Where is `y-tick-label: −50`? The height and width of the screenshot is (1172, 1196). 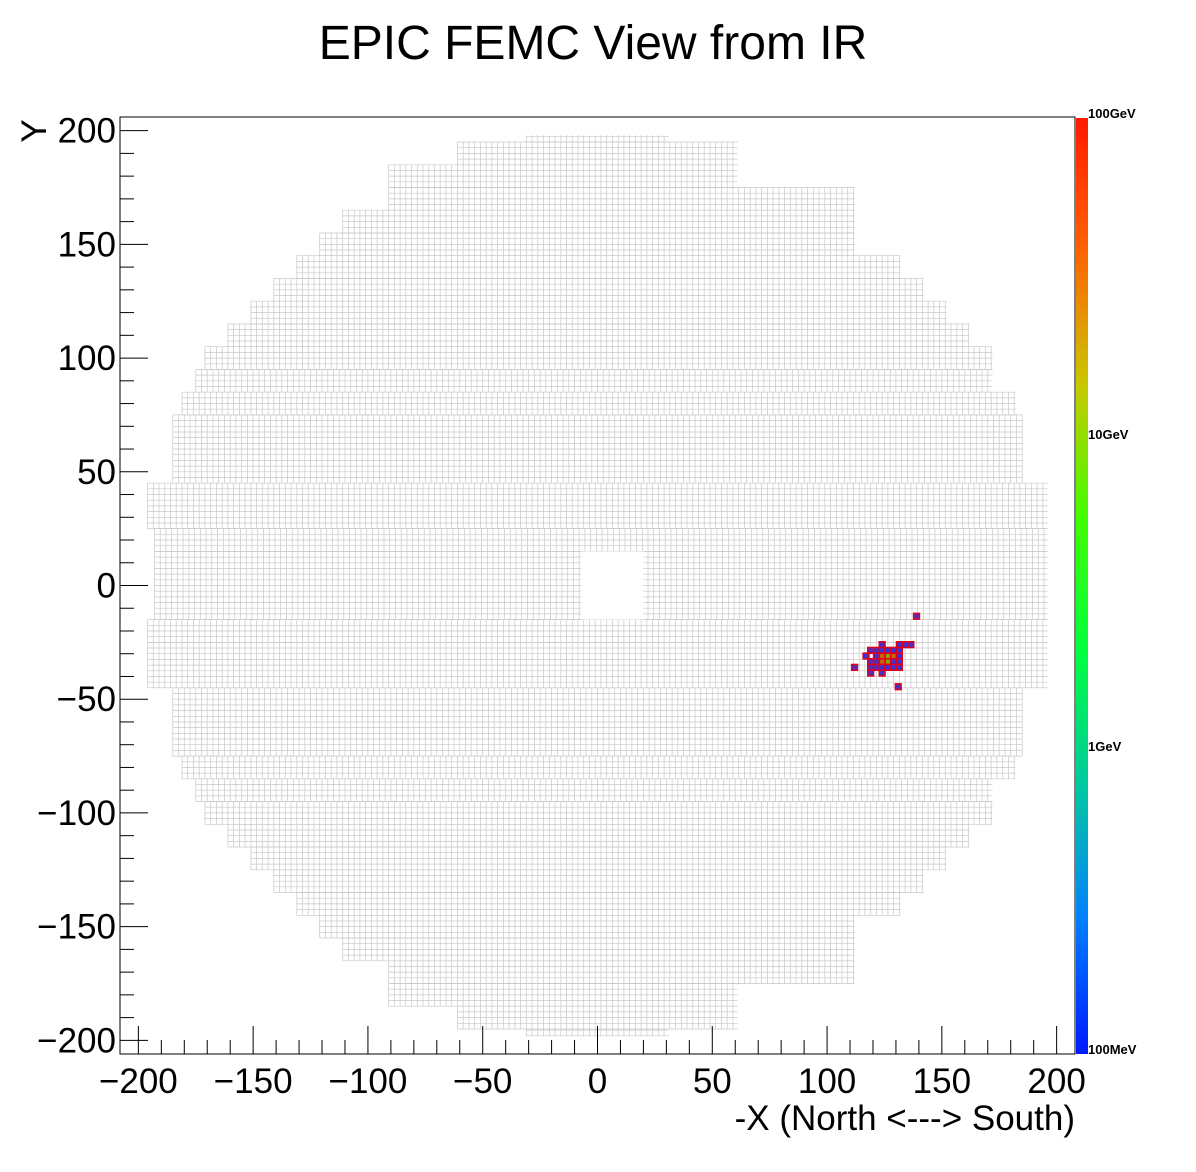
y-tick-label: −50 is located at coordinates (86, 699).